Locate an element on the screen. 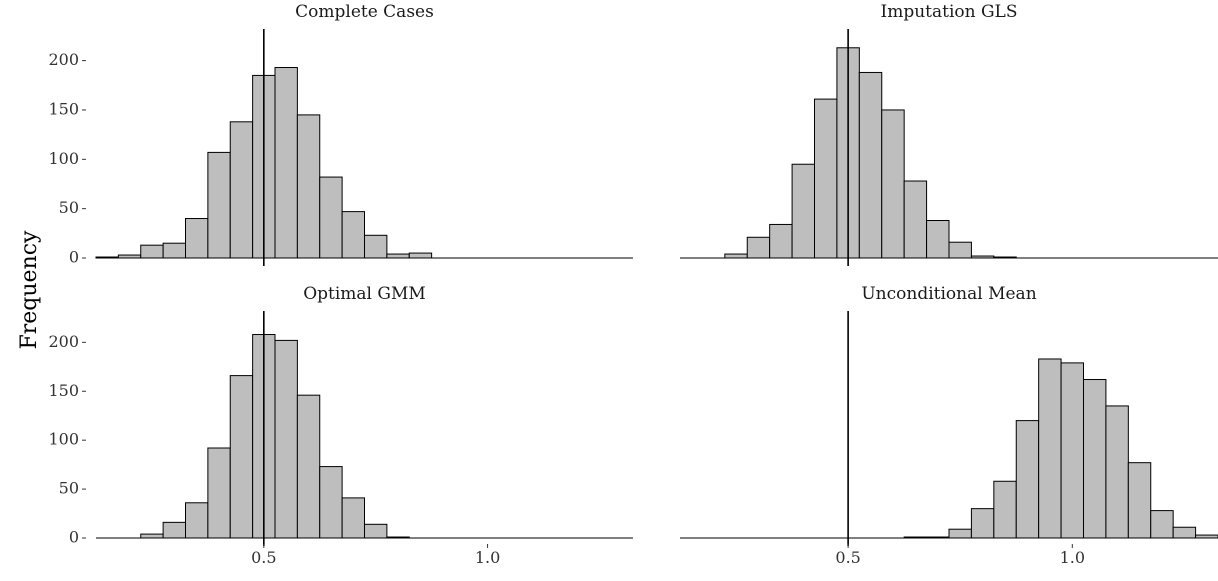 The width and height of the screenshot is (1218, 581). panel-title: Optimal GMM is located at coordinates (364, 294).